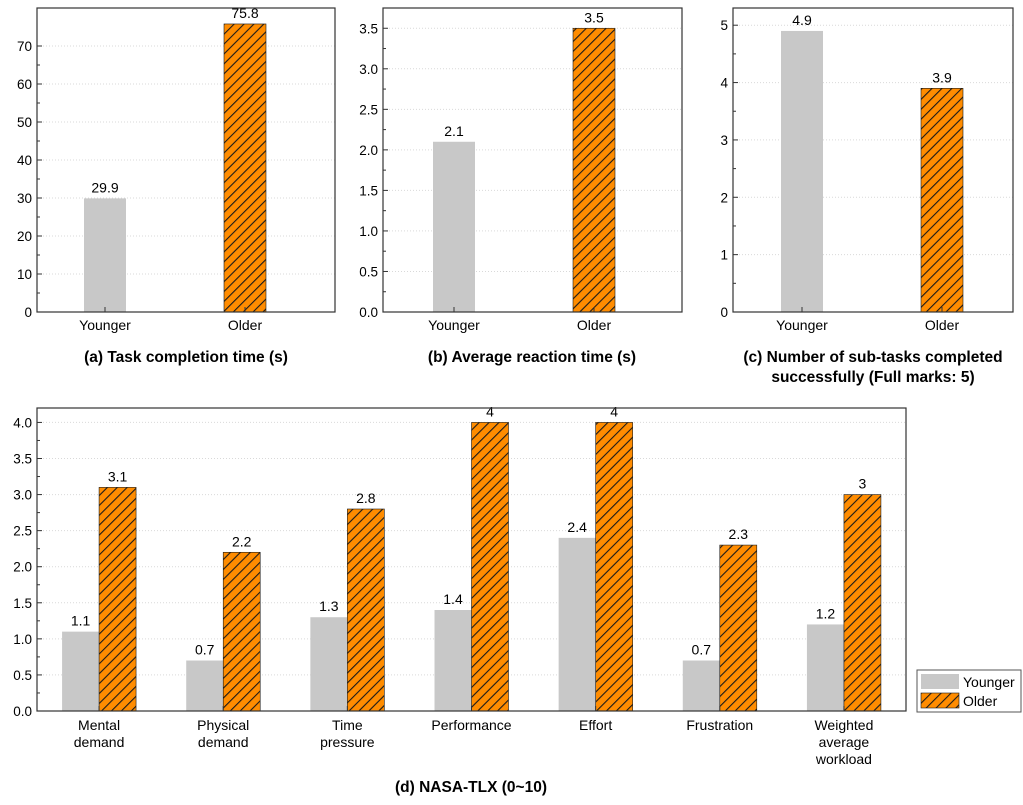  Describe the element at coordinates (244, 13) in the screenshot. I see `bar-value-label: 75.8` at that location.